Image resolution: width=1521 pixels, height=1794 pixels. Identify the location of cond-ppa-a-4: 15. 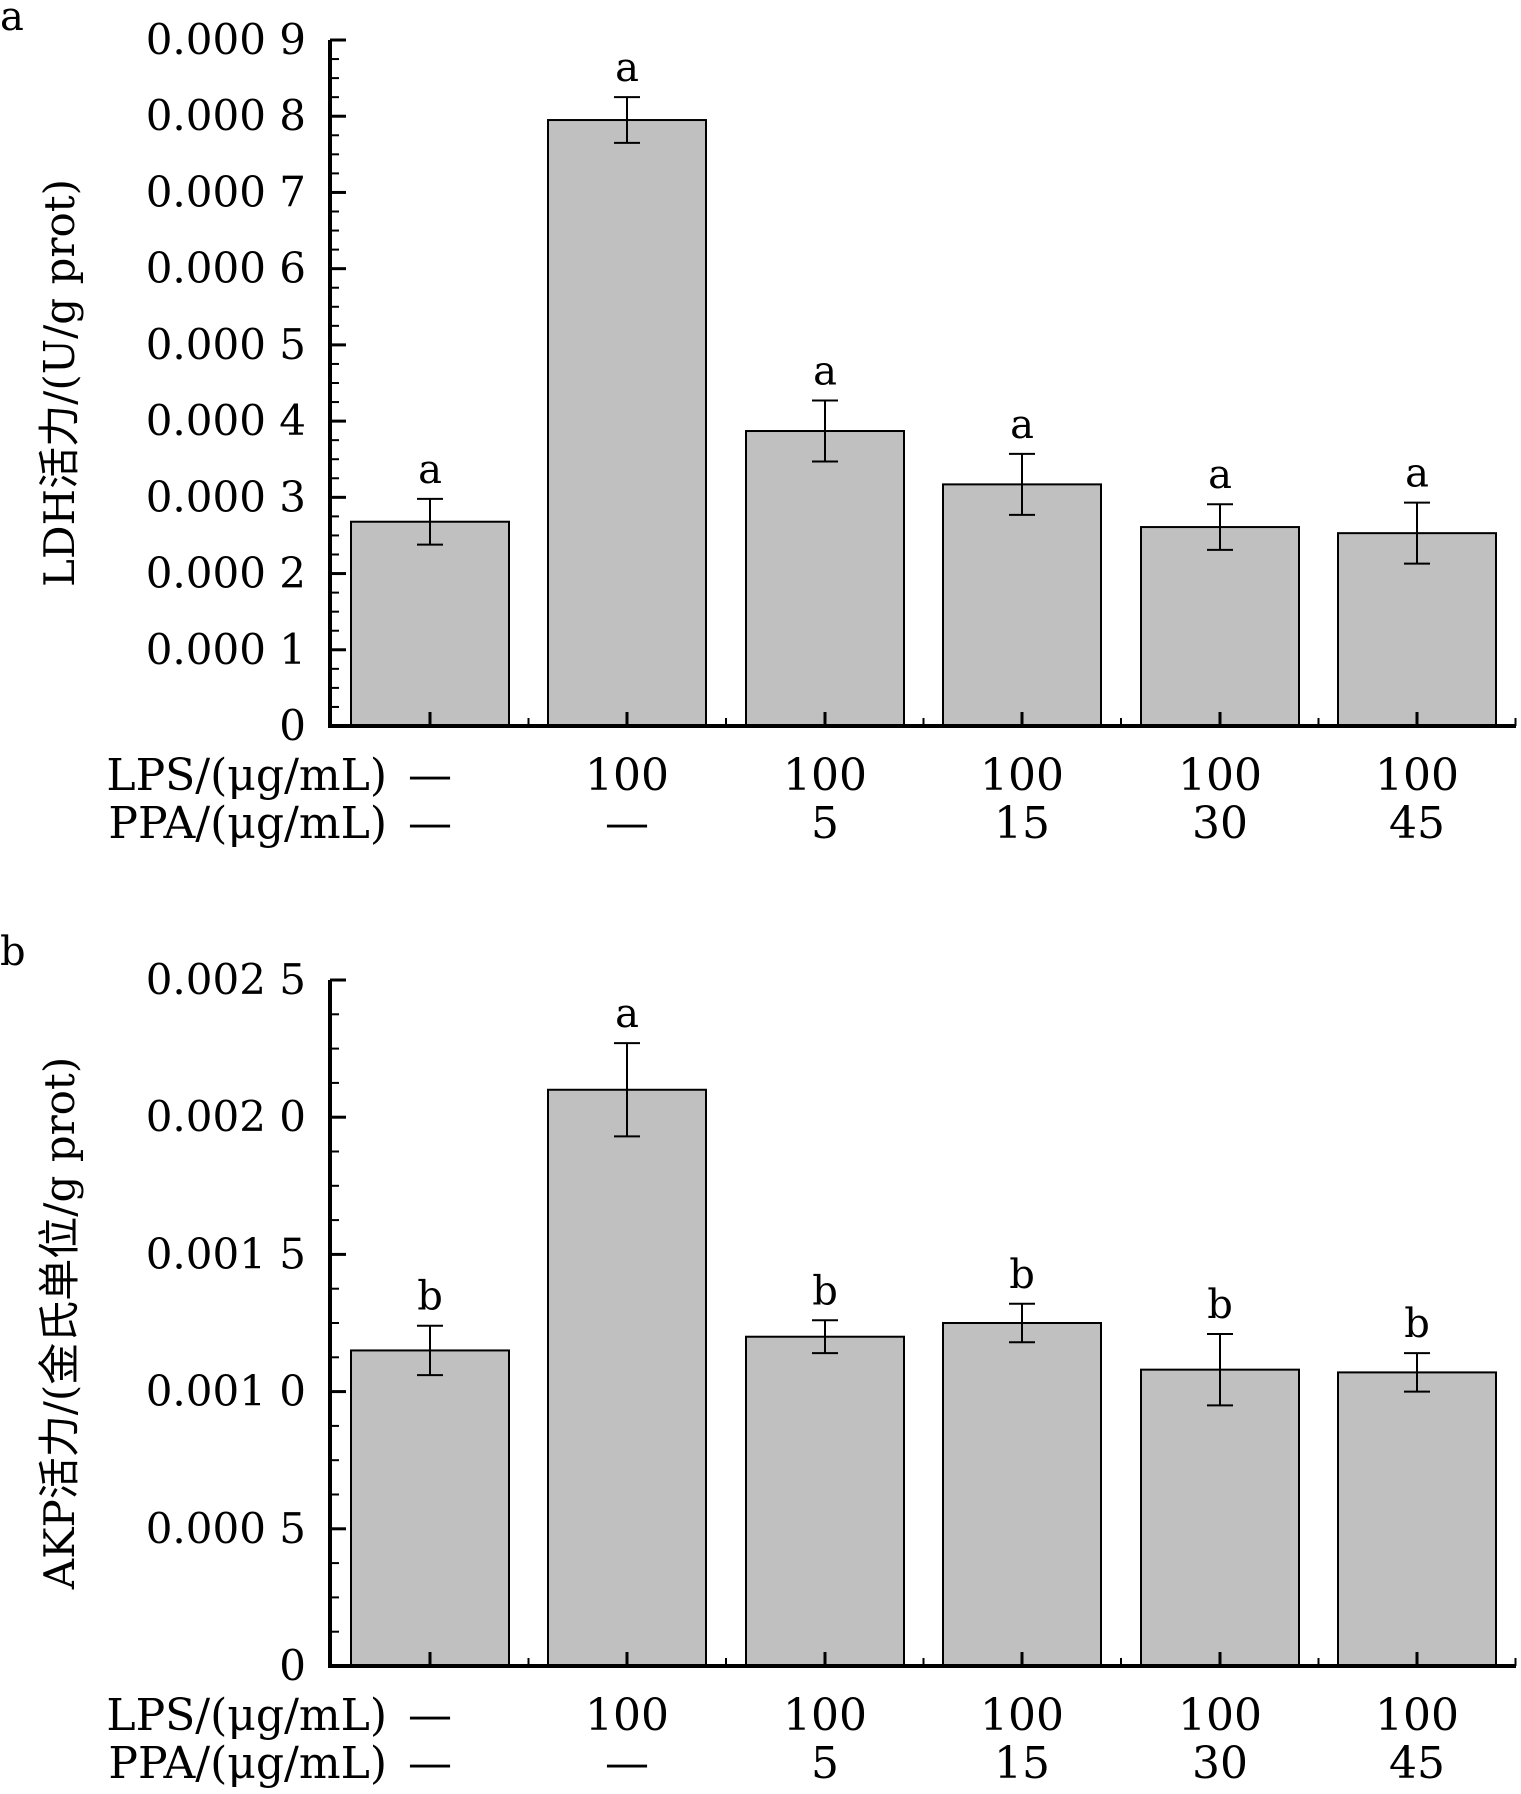
(1022, 823).